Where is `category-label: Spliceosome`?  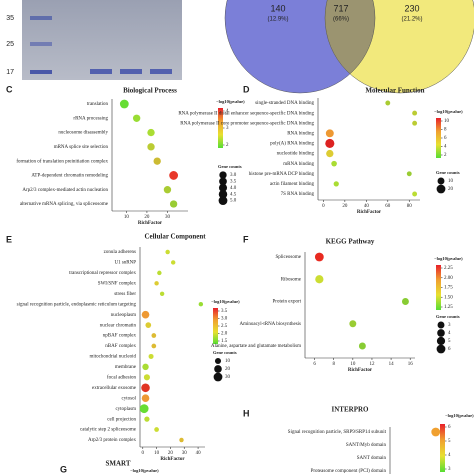
category-label: Spliceosome is located at coordinates (288, 257).